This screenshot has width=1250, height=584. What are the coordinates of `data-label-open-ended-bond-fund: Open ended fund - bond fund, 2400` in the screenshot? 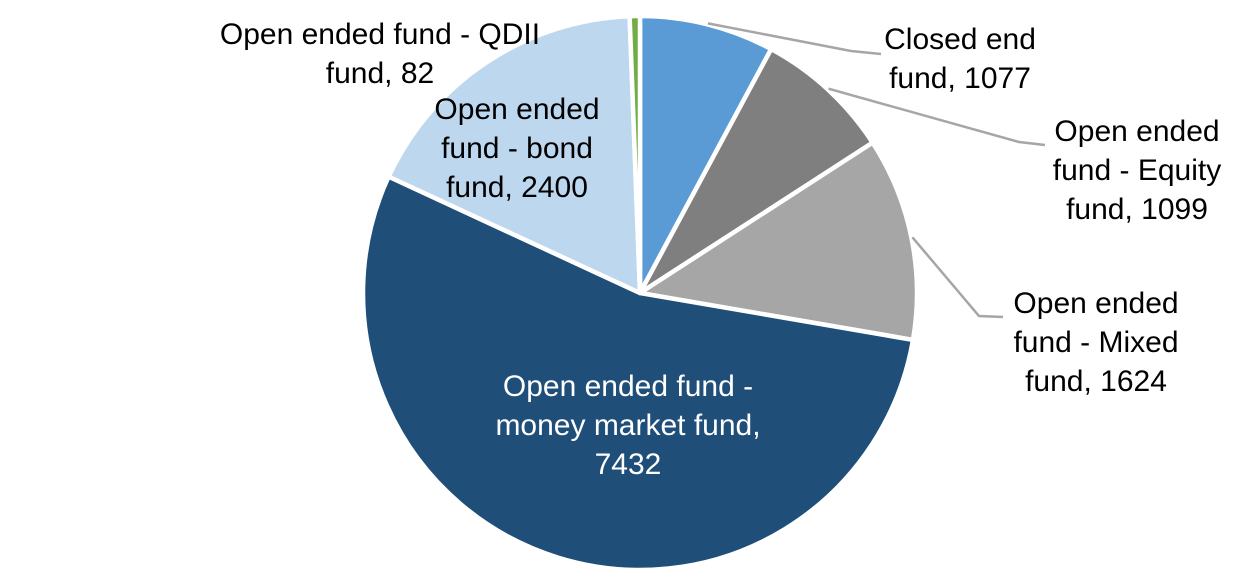 It's located at (517, 148).